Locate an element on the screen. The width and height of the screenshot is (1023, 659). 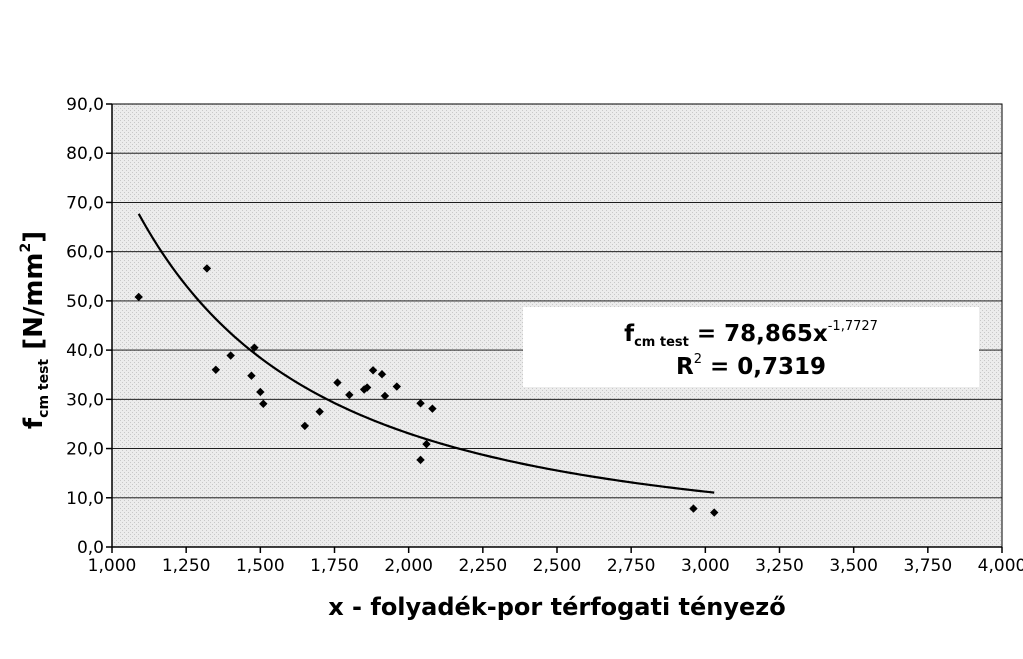
x-tick-label: 3,250 is located at coordinates (779, 566).